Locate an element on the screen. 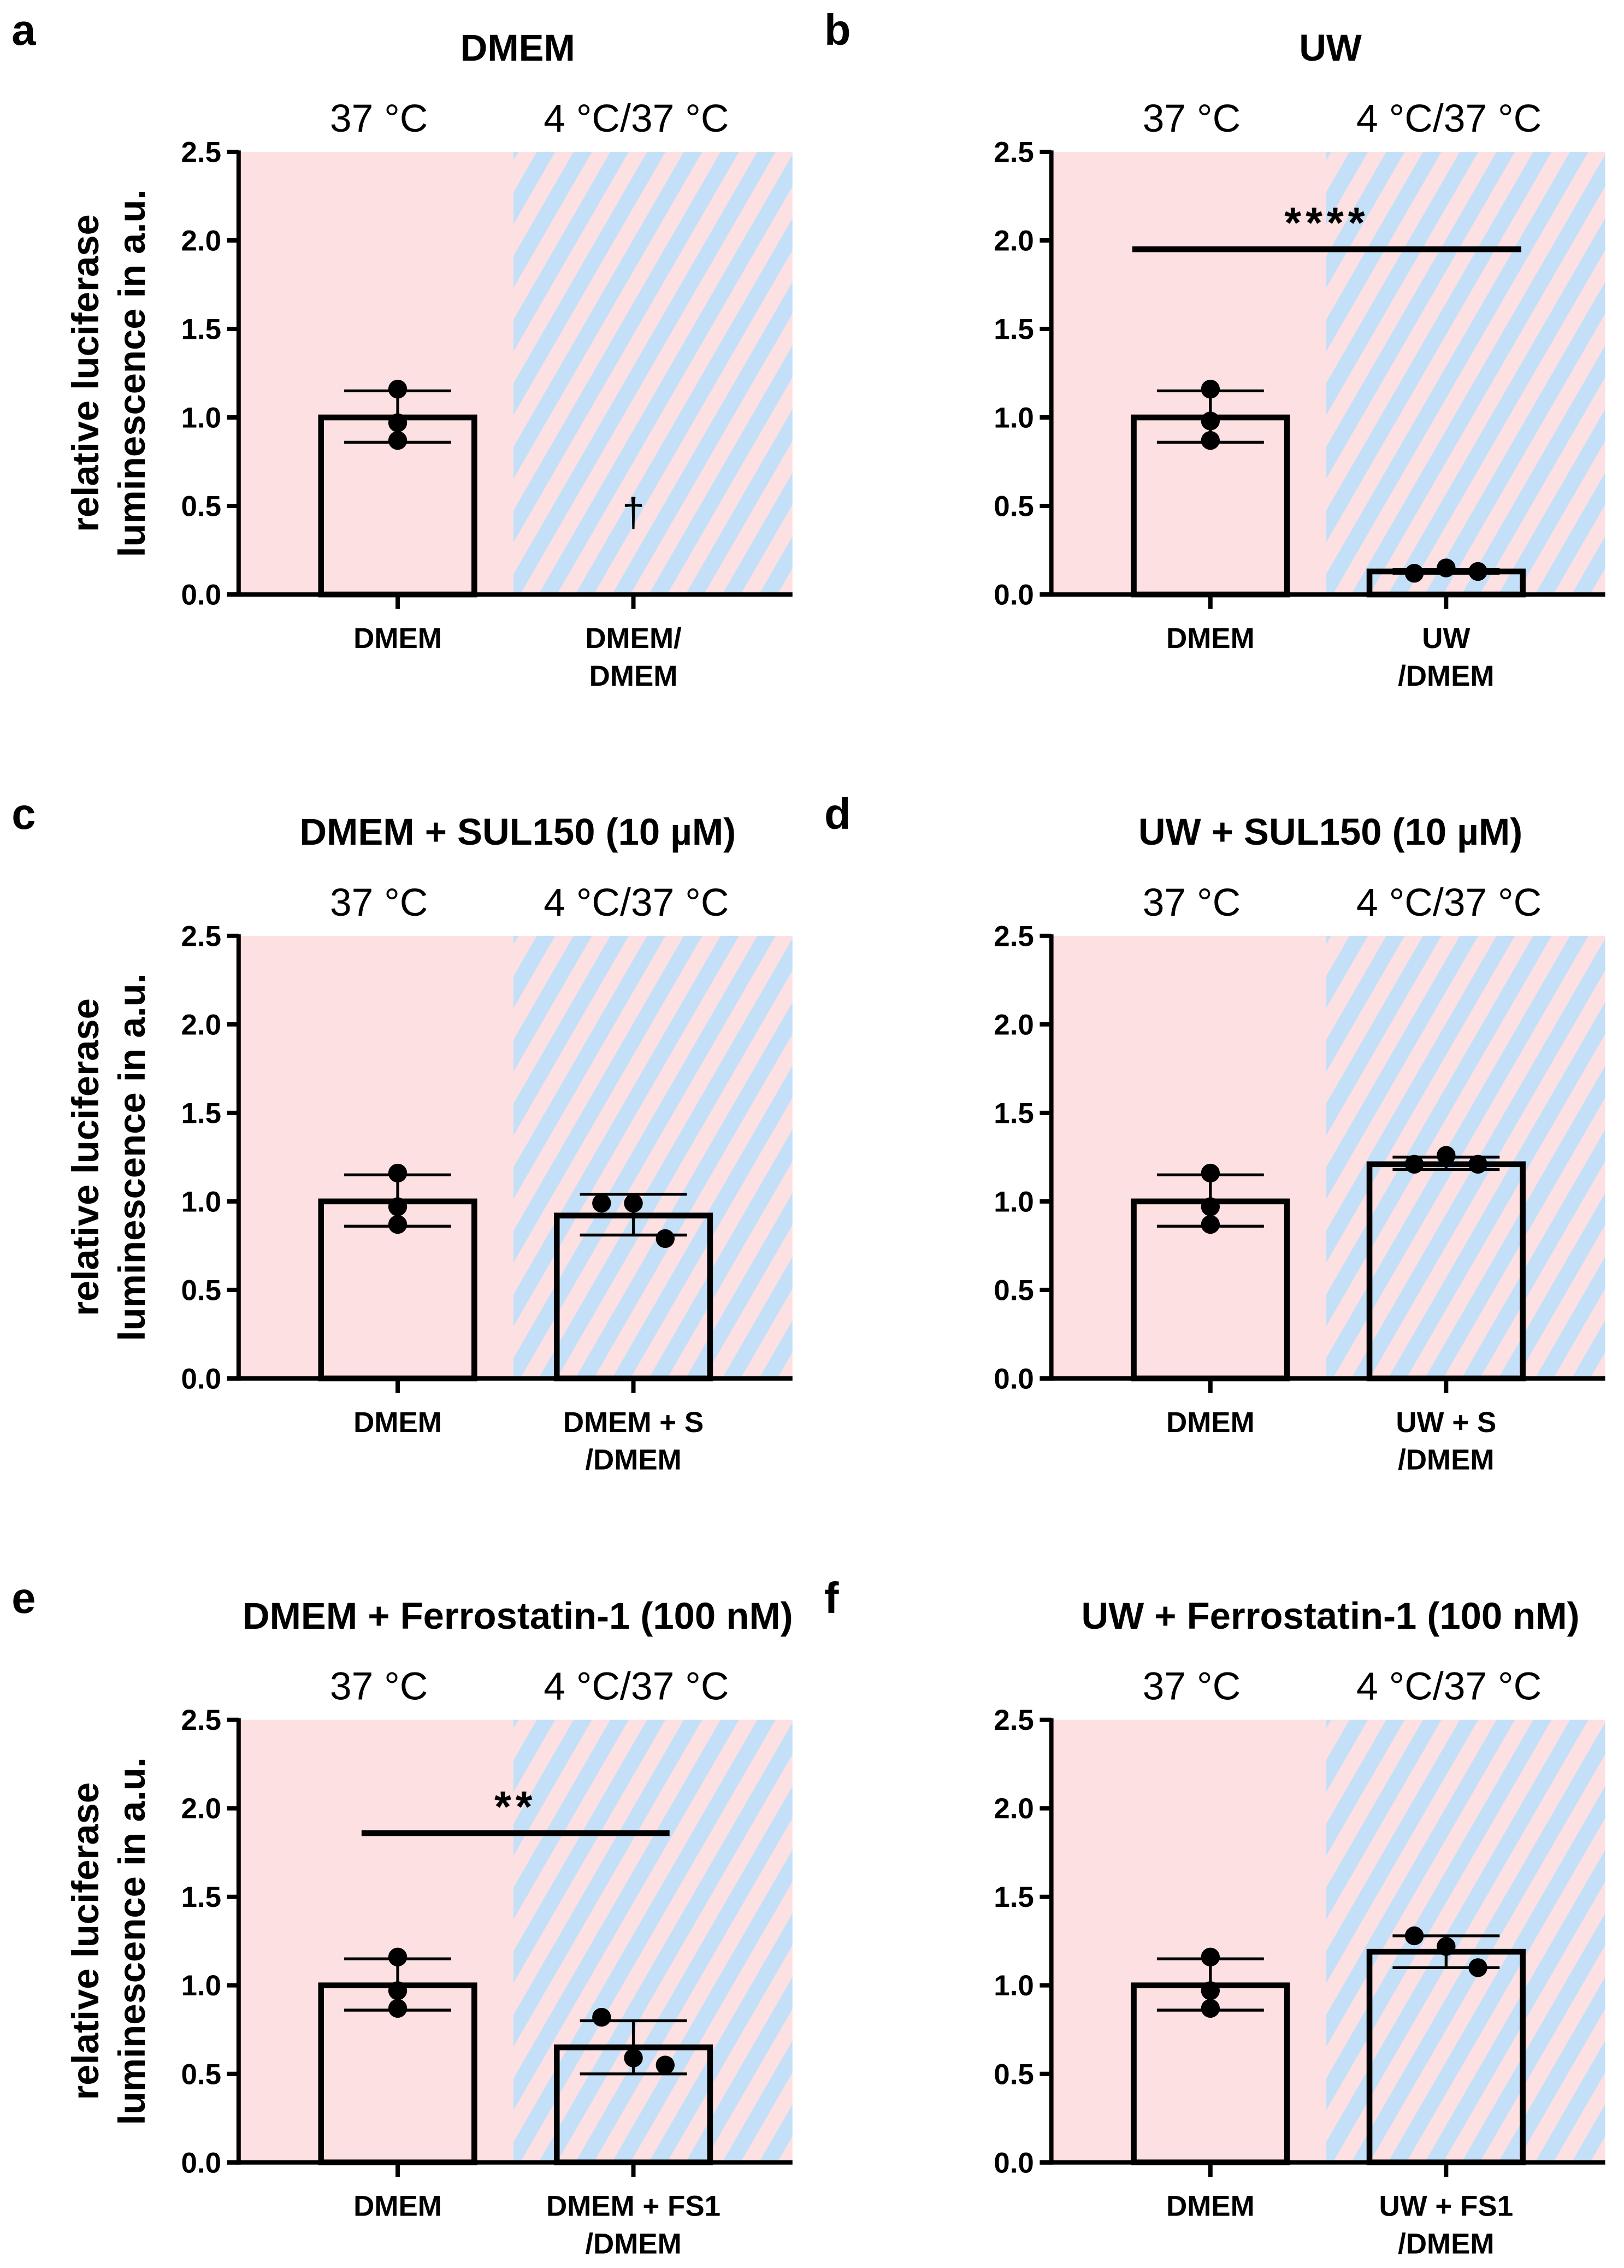  panel-letter: f is located at coordinates (831, 1598).